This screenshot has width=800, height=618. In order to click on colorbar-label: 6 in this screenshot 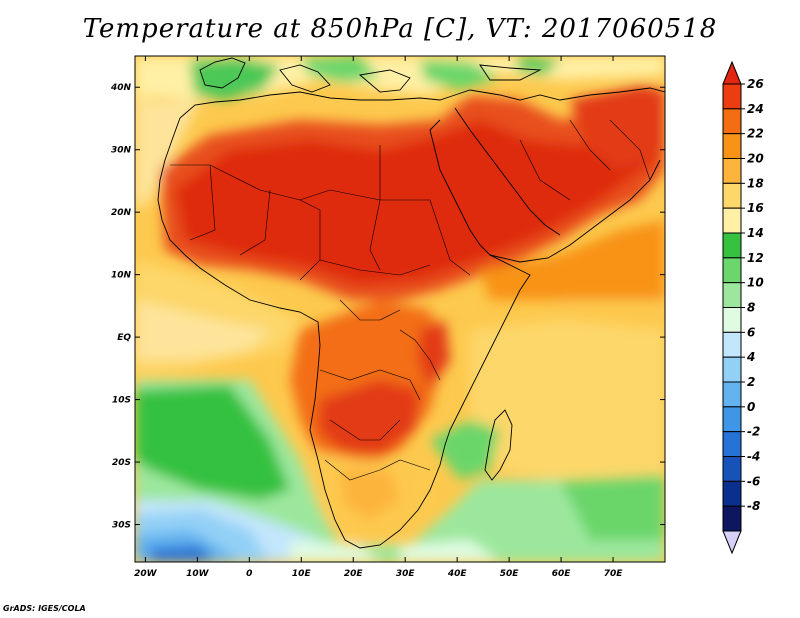, I will do `click(751, 332)`.